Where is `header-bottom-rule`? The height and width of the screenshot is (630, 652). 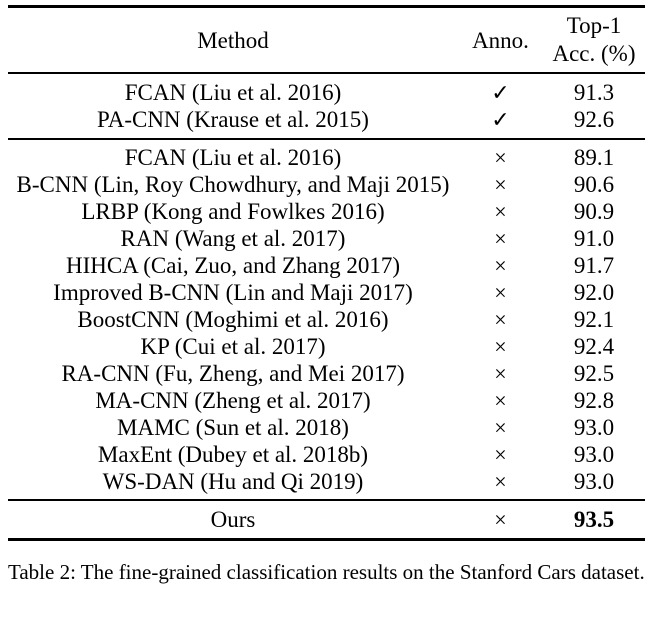 header-bottom-rule is located at coordinates (326, 73).